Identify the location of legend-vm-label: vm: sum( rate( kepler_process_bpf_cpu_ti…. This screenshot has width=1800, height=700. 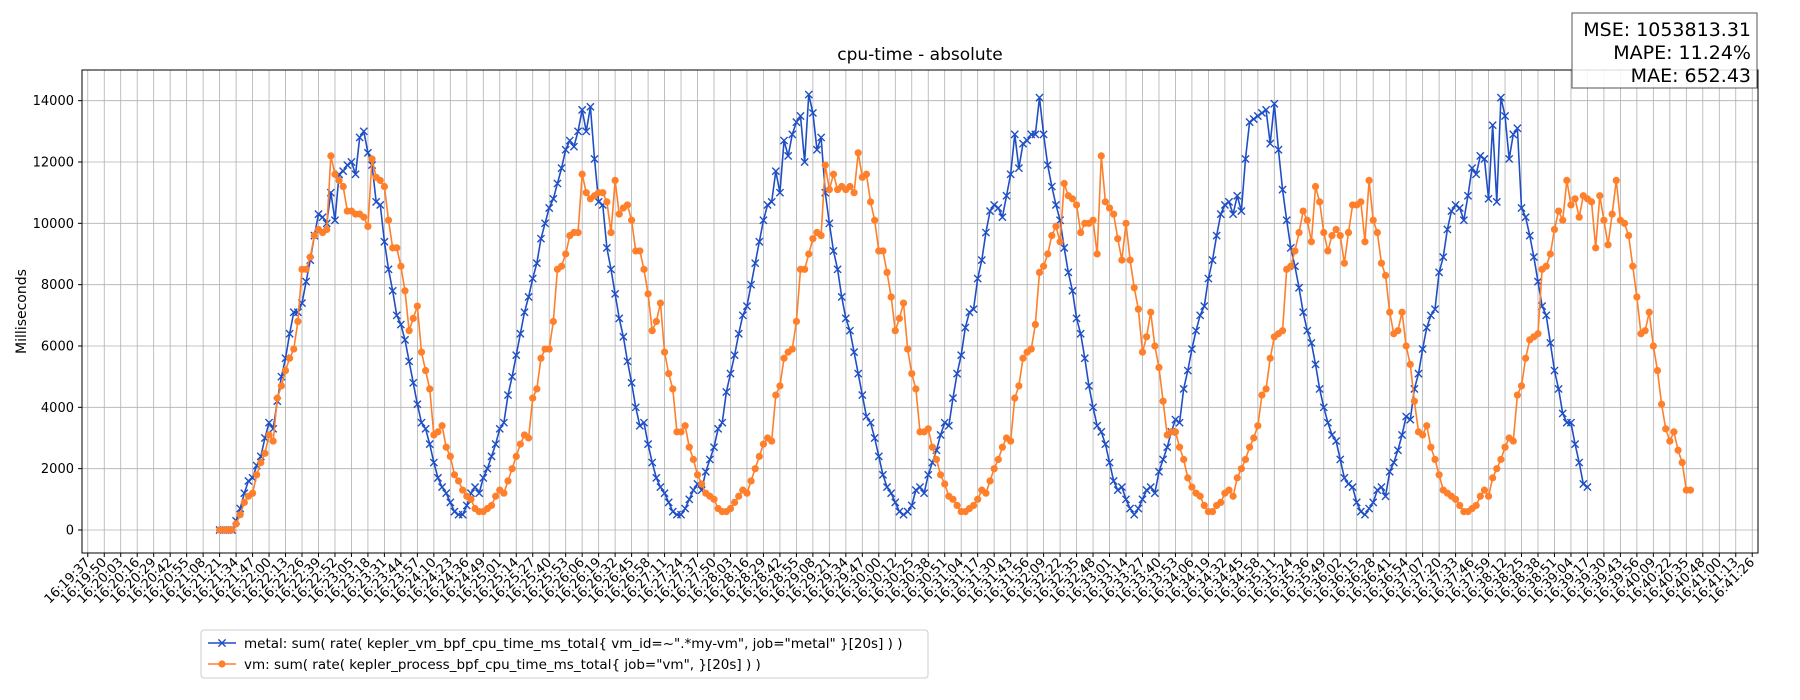
(502, 665).